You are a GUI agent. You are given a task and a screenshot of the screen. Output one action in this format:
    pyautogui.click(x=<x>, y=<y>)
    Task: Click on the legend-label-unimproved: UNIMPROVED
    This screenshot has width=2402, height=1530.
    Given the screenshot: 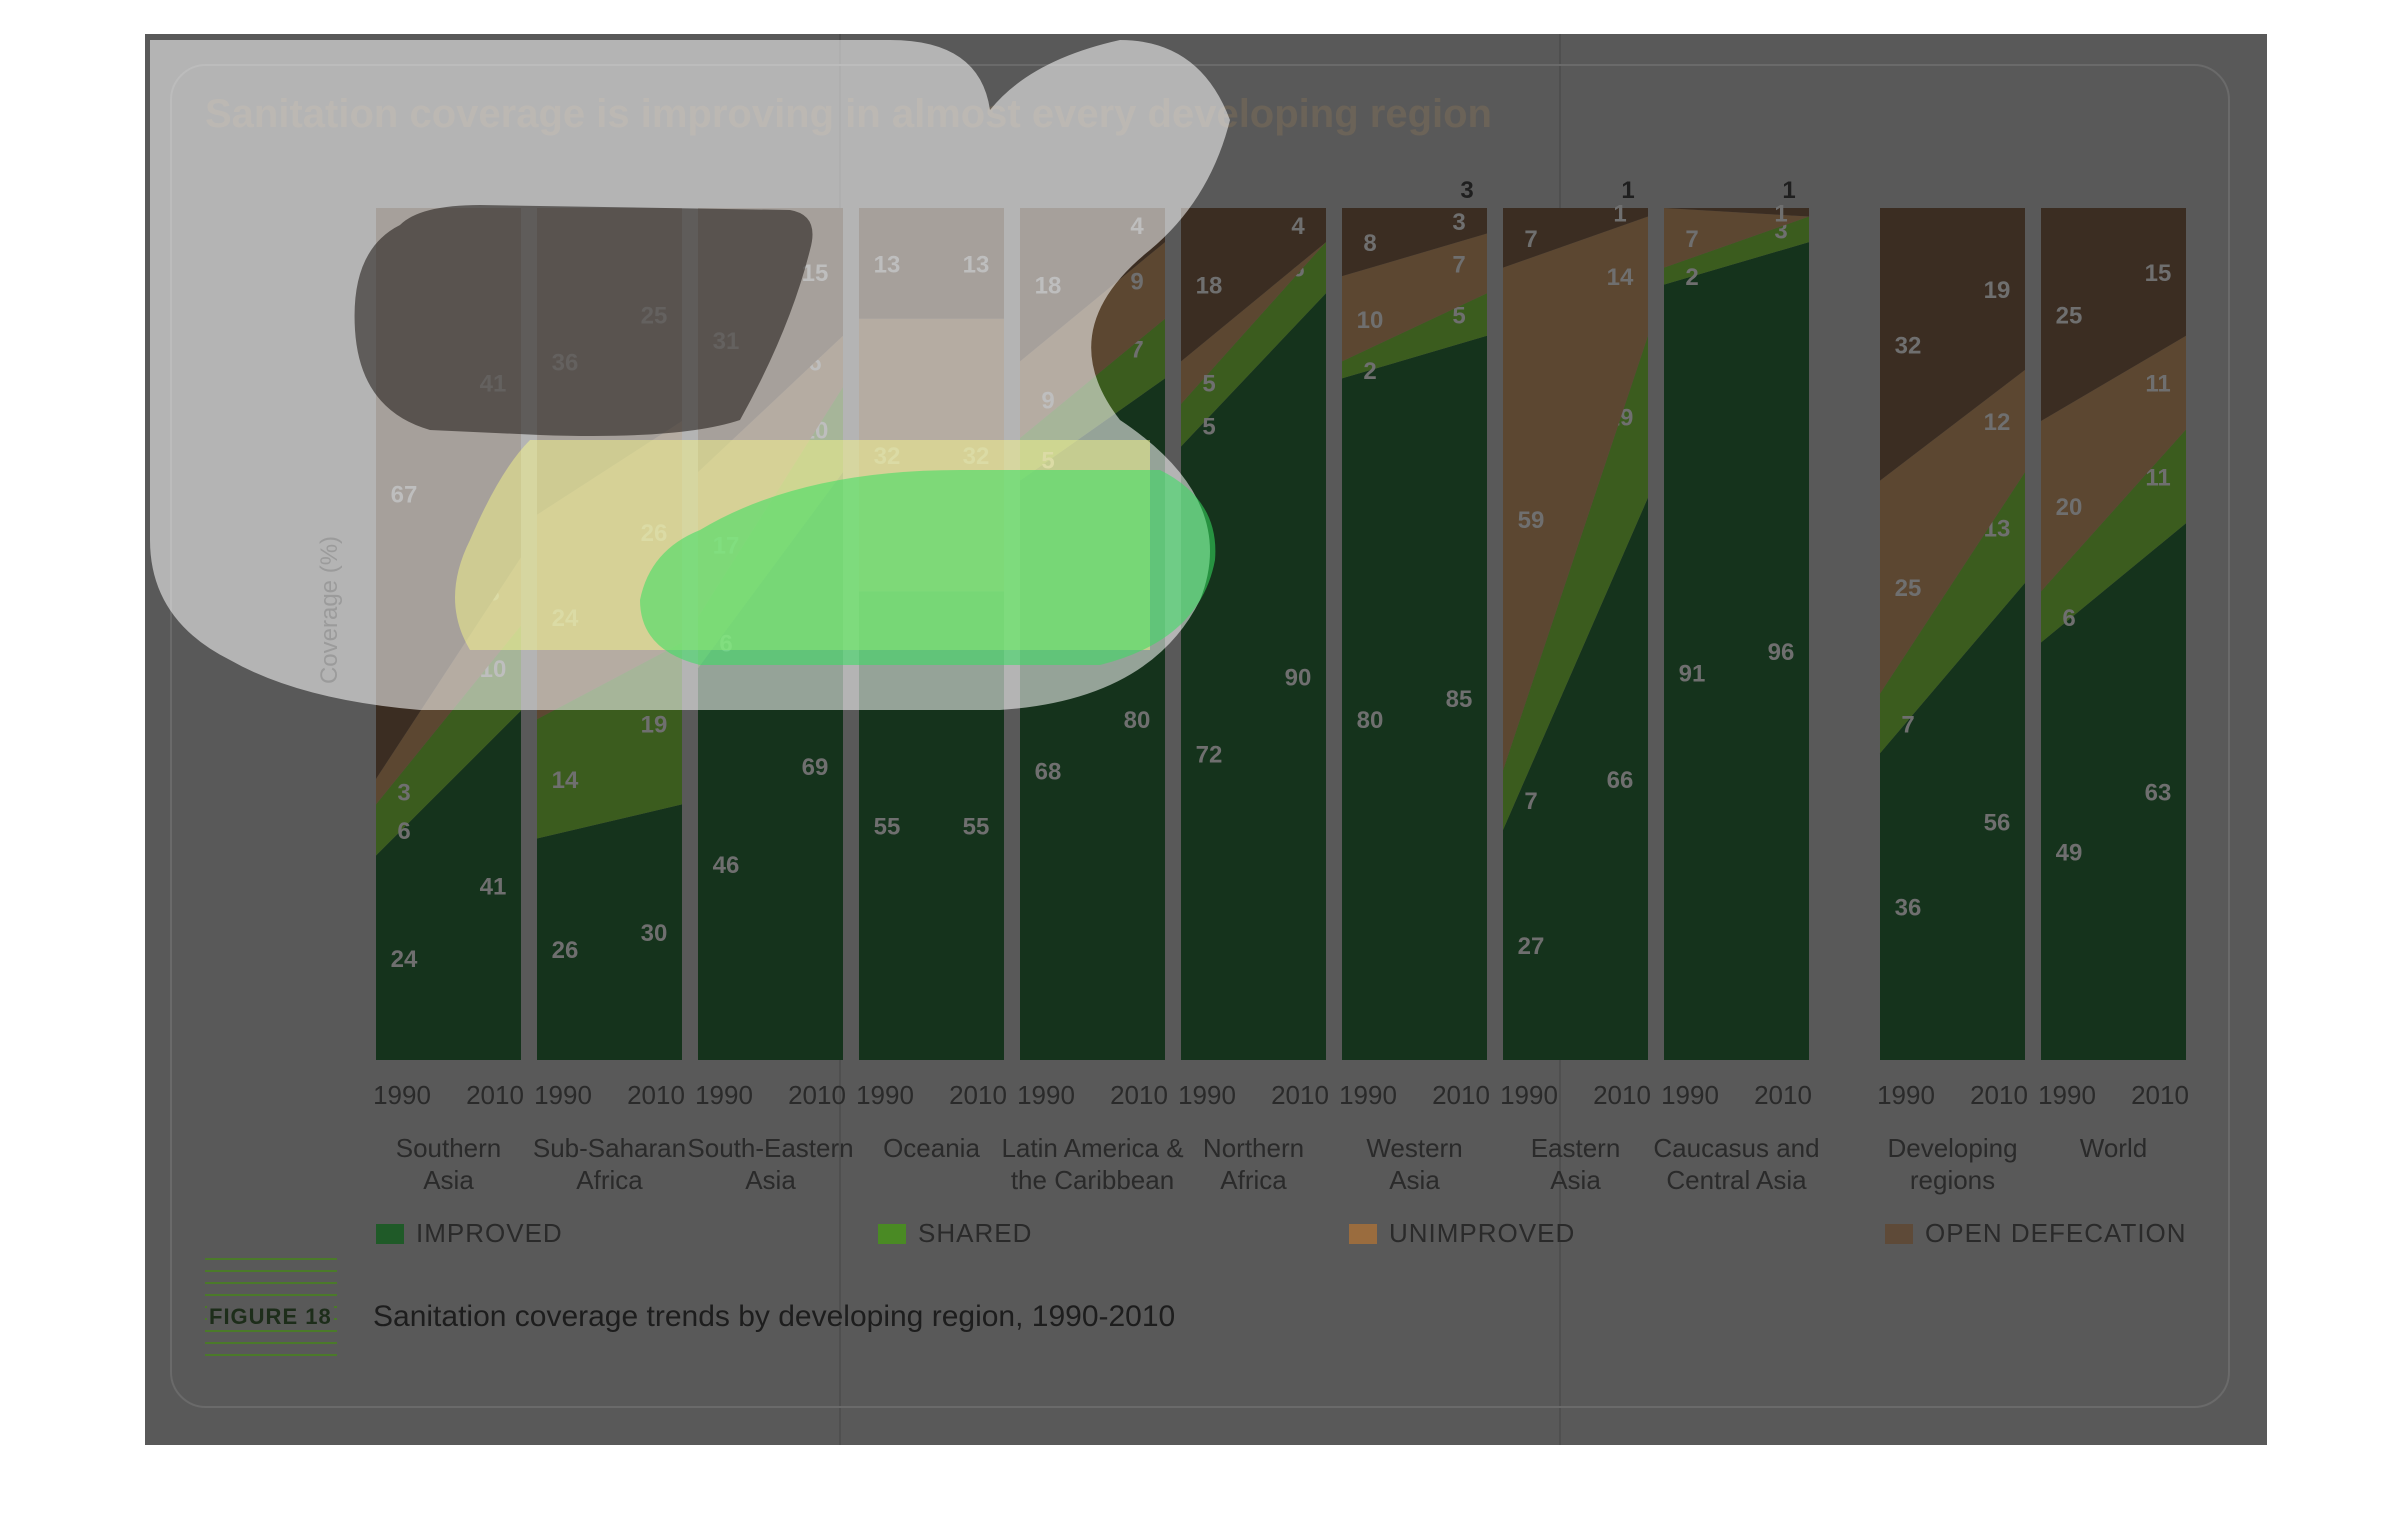 What is the action you would take?
    pyautogui.click(x=1482, y=1233)
    